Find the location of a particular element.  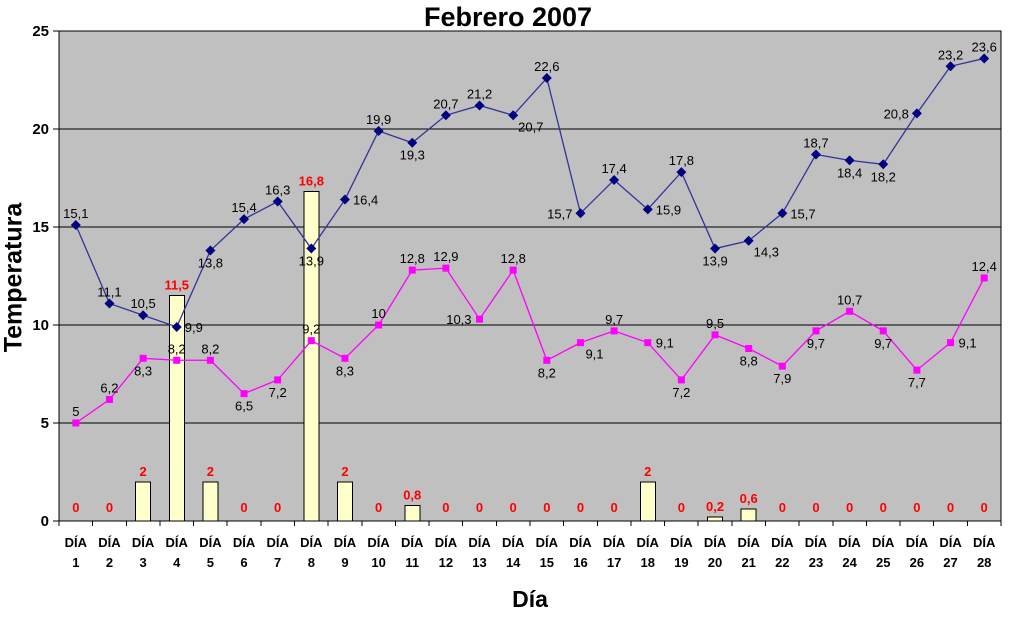

x-tick-label-number: 14 is located at coordinates (513, 562).